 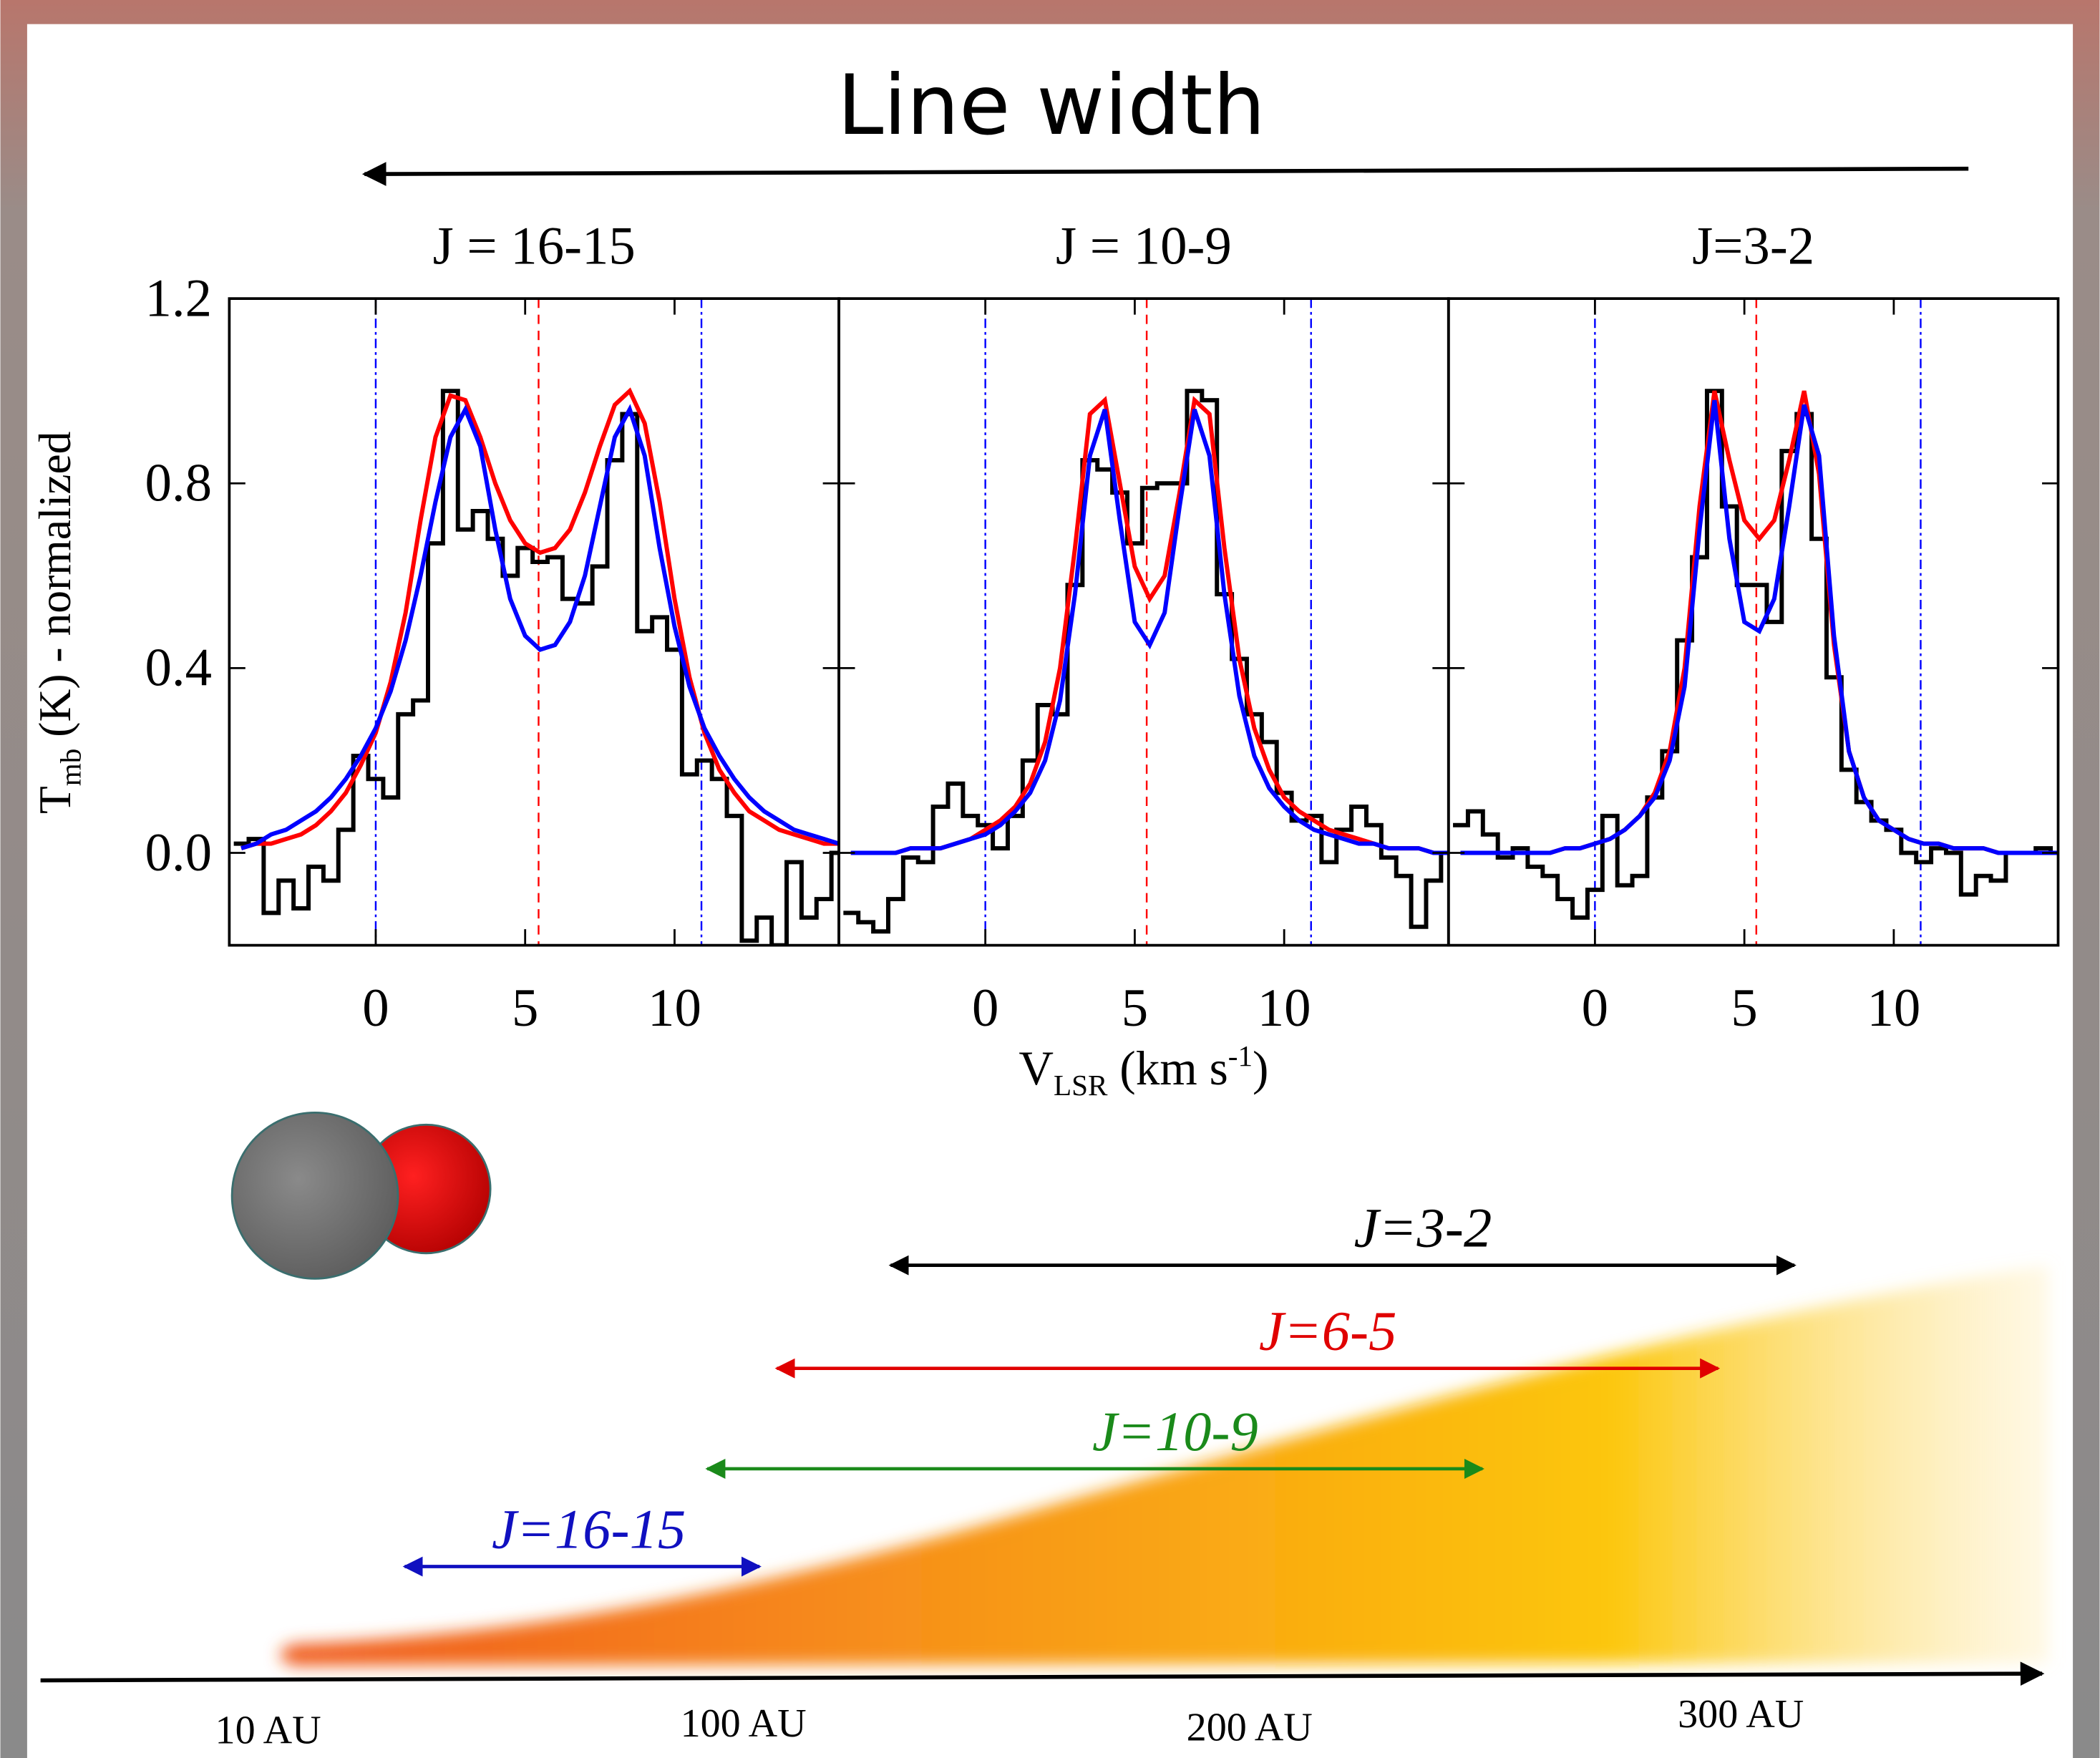 I want to click on y-tick-label: 0.0, so click(x=179, y=853).